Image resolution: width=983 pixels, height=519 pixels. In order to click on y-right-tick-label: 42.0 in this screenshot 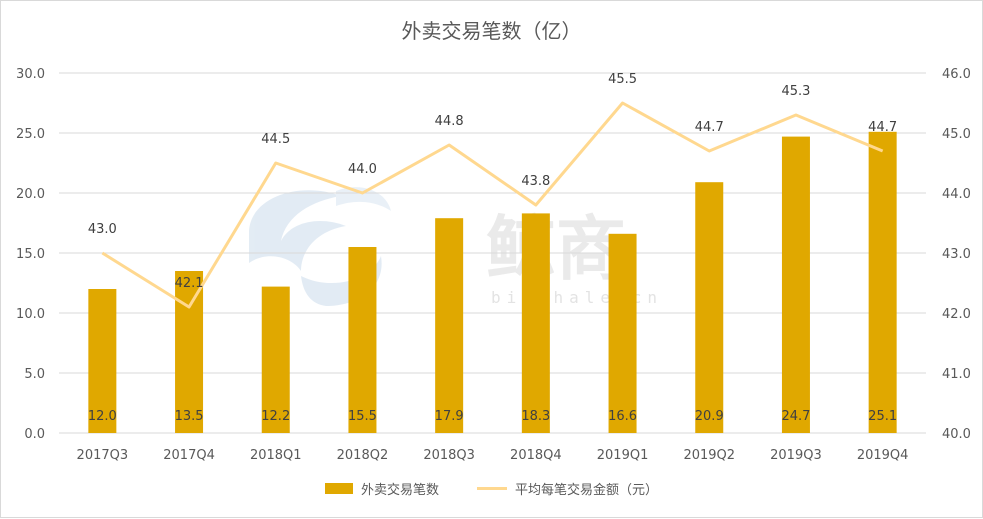, I will do `click(956, 314)`.